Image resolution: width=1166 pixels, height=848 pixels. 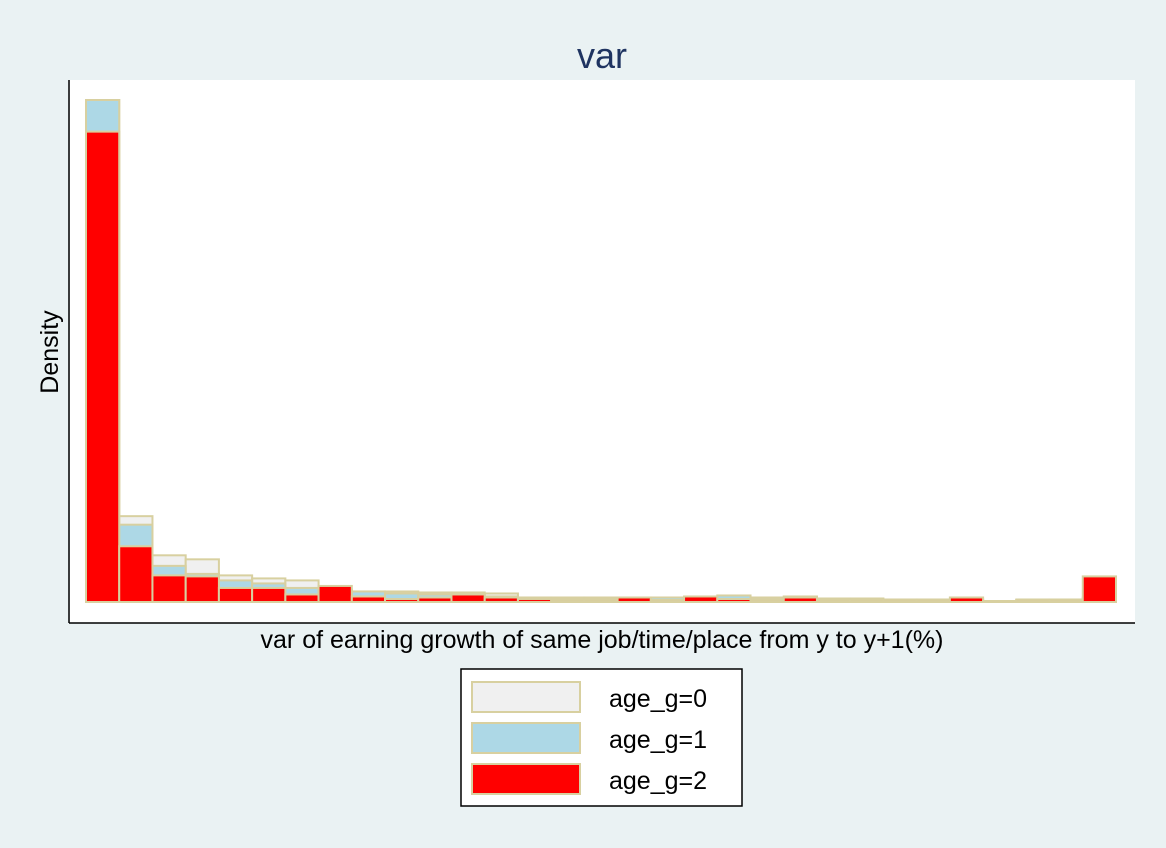 What do you see at coordinates (658, 740) in the screenshot?
I see `legend-label-age-g-1: age_g=1` at bounding box center [658, 740].